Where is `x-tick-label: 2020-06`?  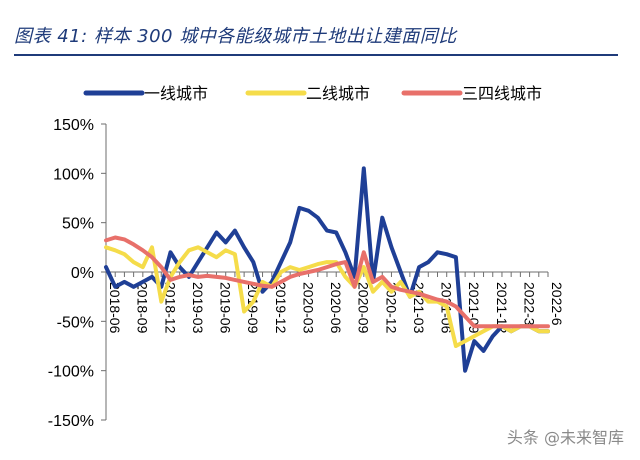
x-tick-label: 2020-06 is located at coordinates (336, 308).